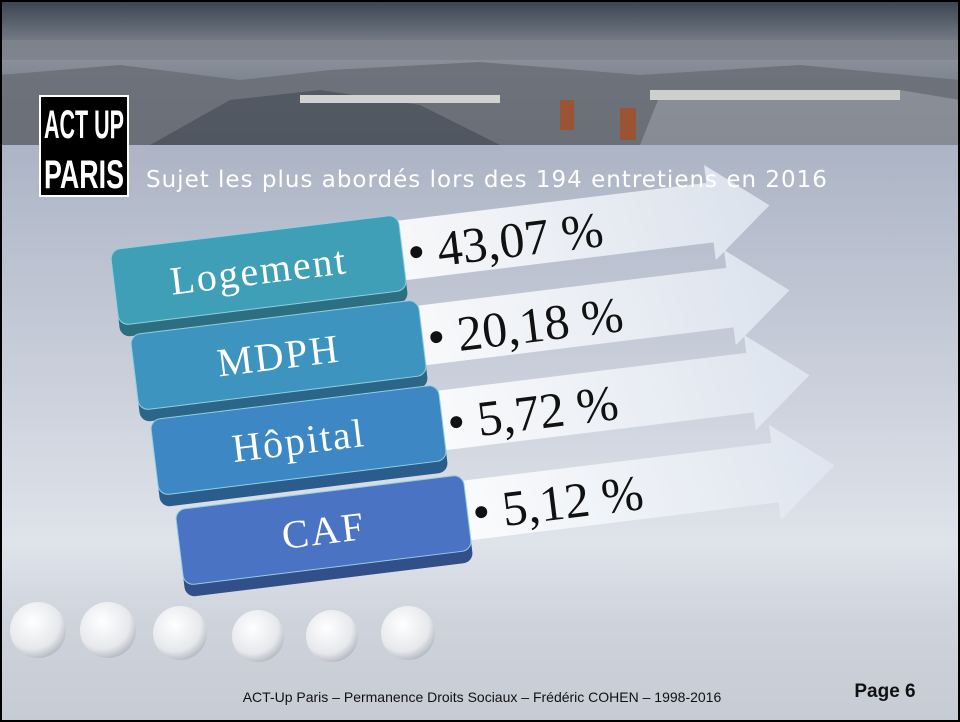 The image size is (960, 722). I want to click on logo-box, so click(84, 146).